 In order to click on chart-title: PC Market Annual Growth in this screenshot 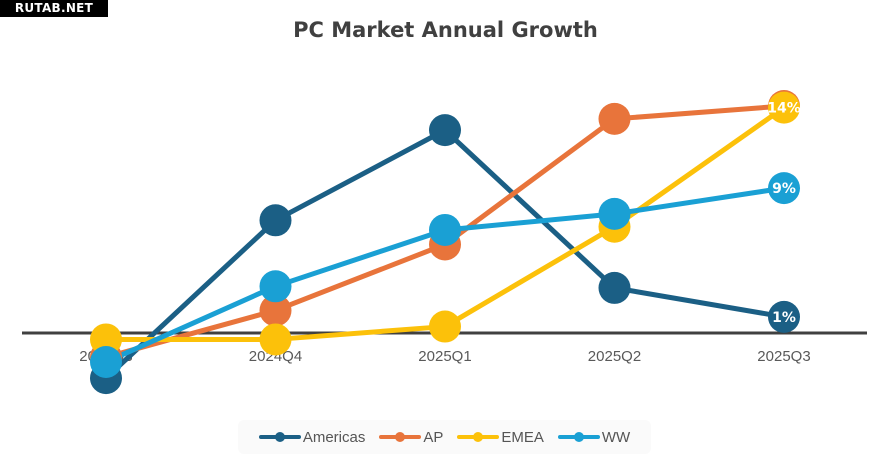, I will do `click(445, 30)`.